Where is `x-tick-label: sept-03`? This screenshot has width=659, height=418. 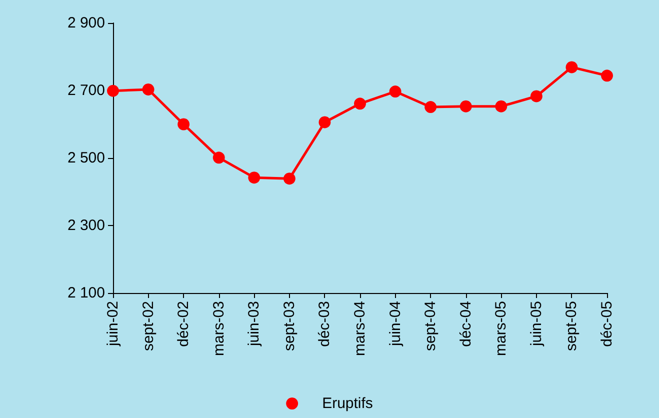
x-tick-label: sept-03 is located at coordinates (289, 326).